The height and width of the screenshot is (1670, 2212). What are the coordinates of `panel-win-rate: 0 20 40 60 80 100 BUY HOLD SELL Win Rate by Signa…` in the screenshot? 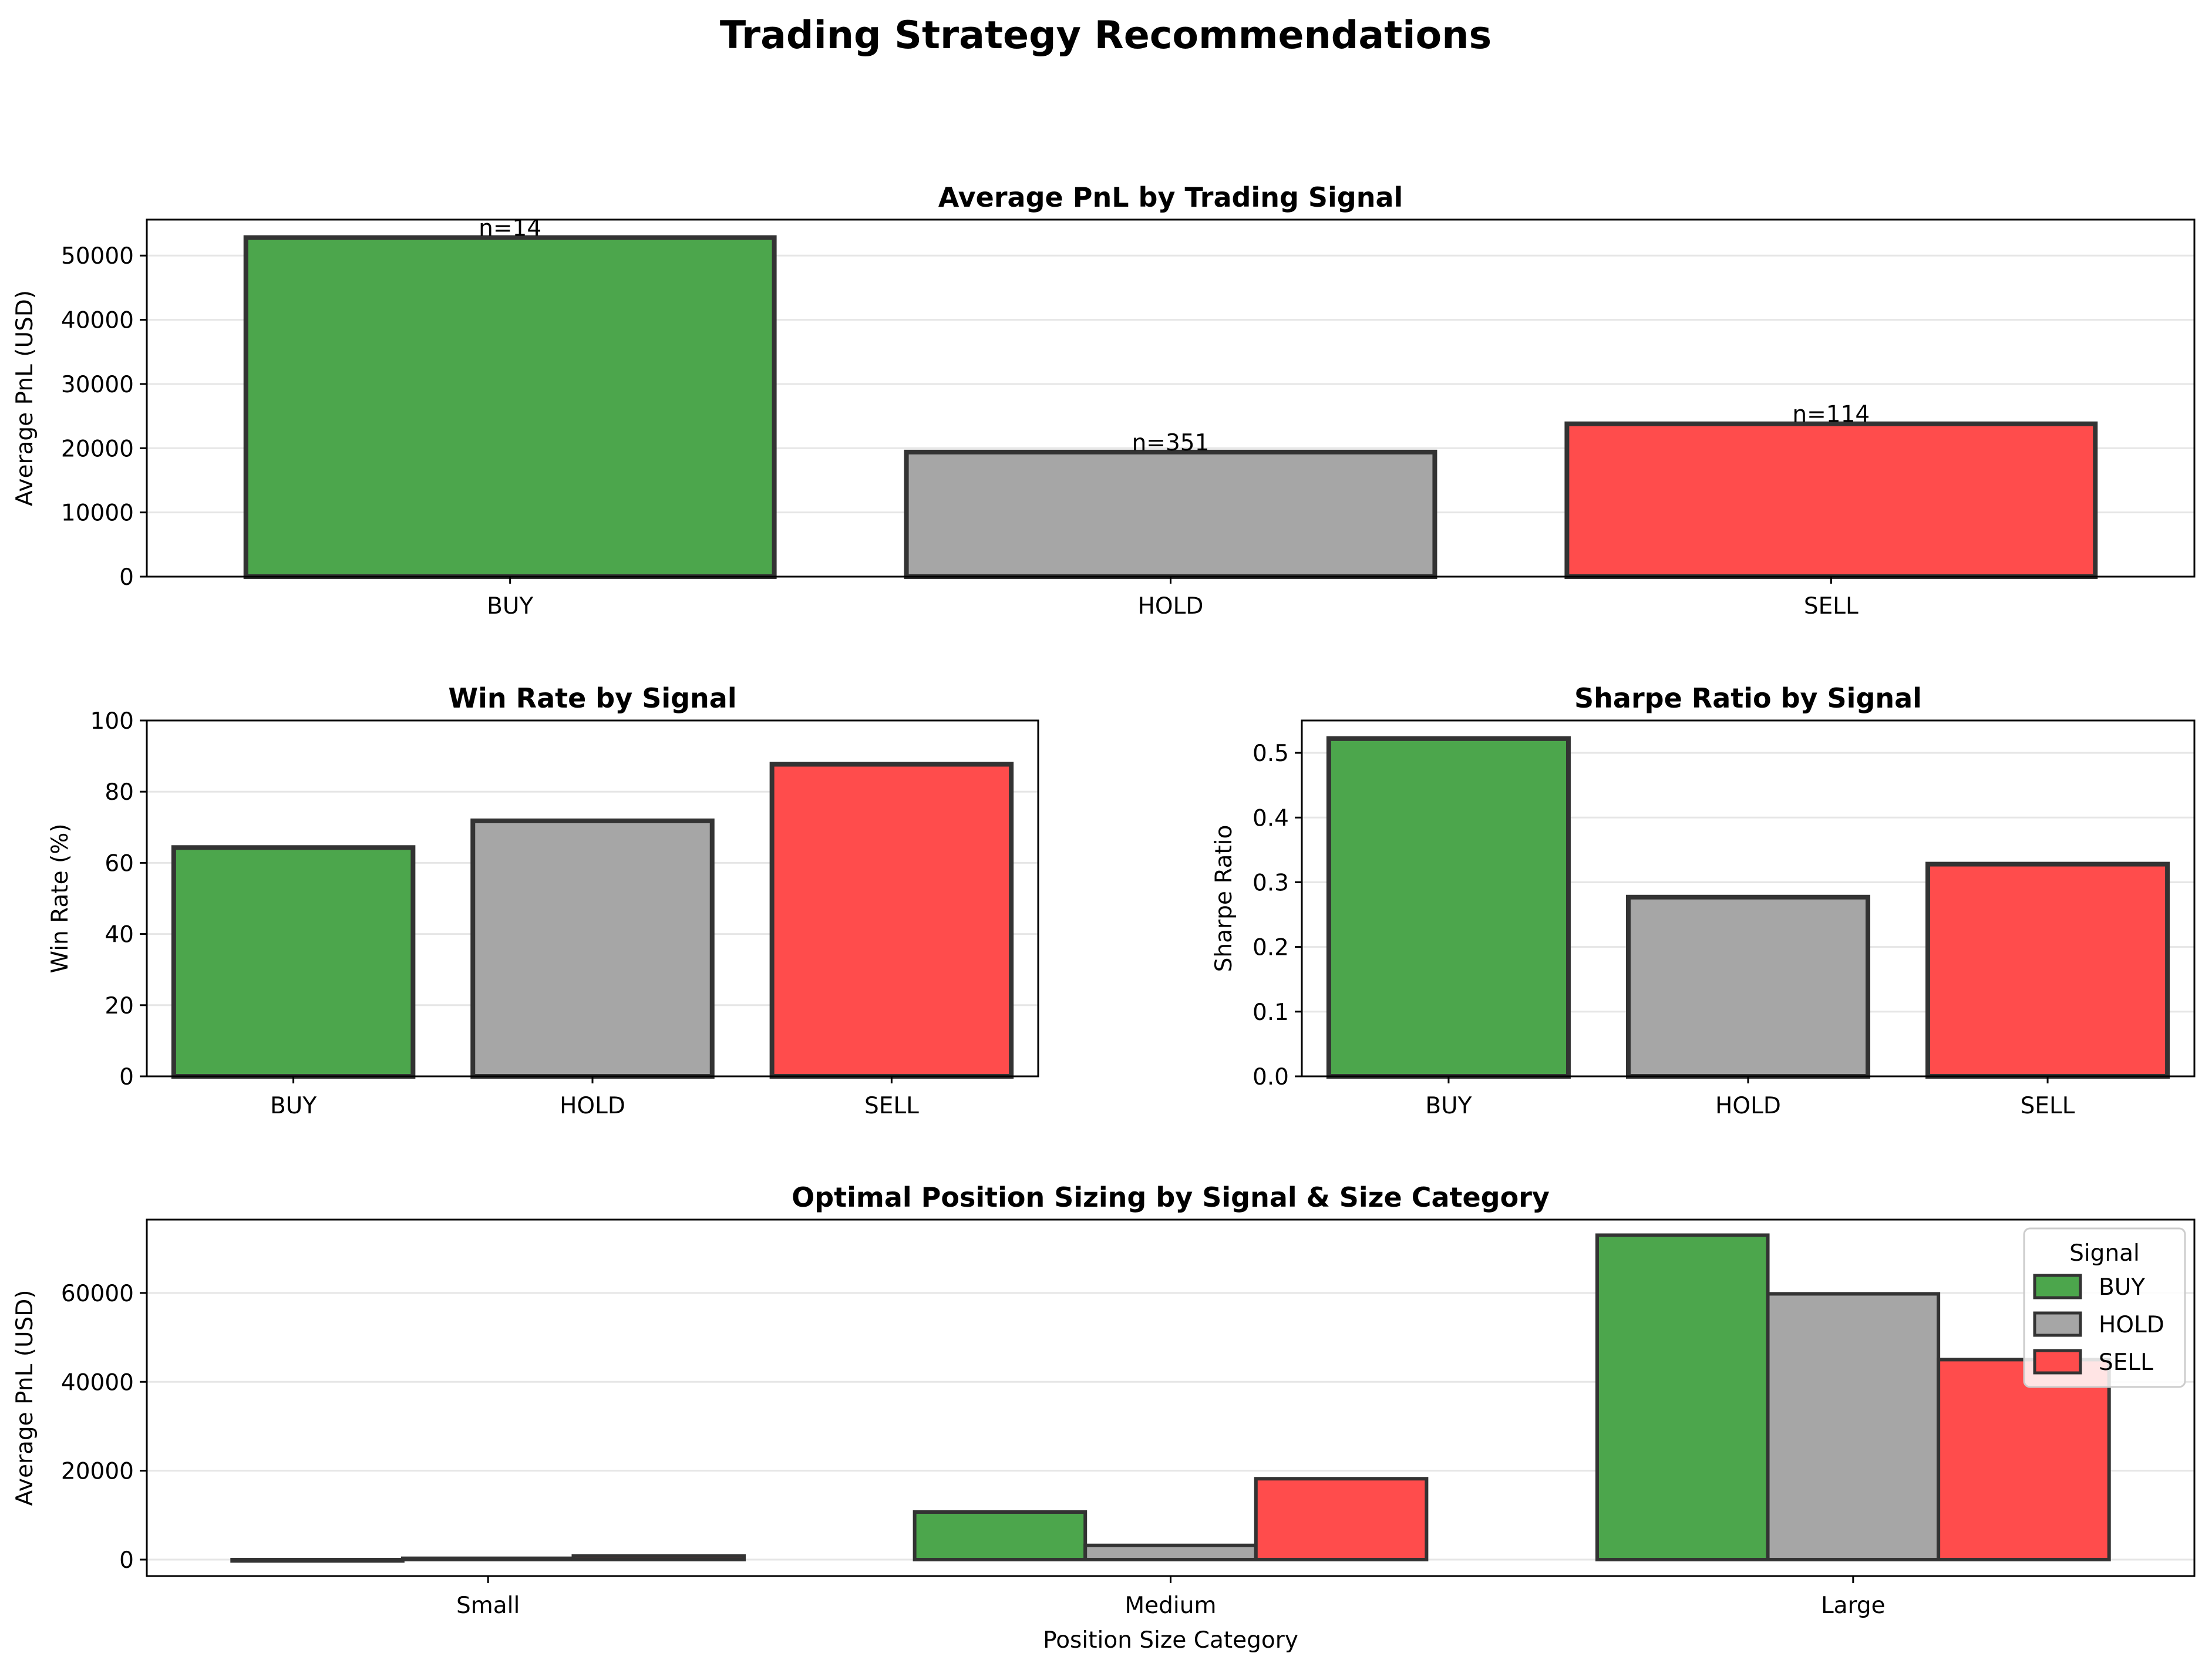 It's located at (543, 900).